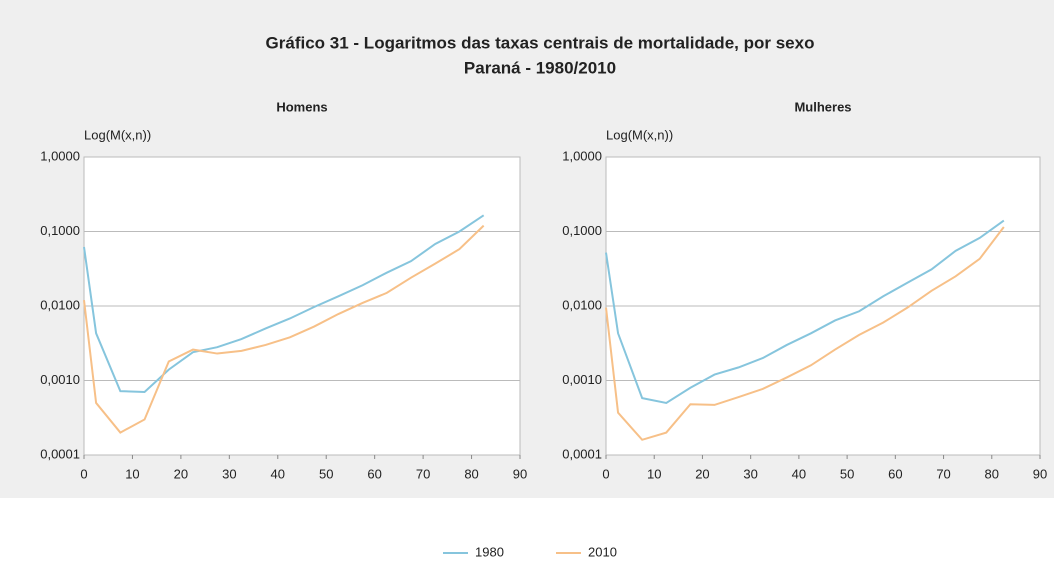 This screenshot has height=563, width=1054. Describe the element at coordinates (489, 551) in the screenshot. I see `legend-label: 1980` at that location.